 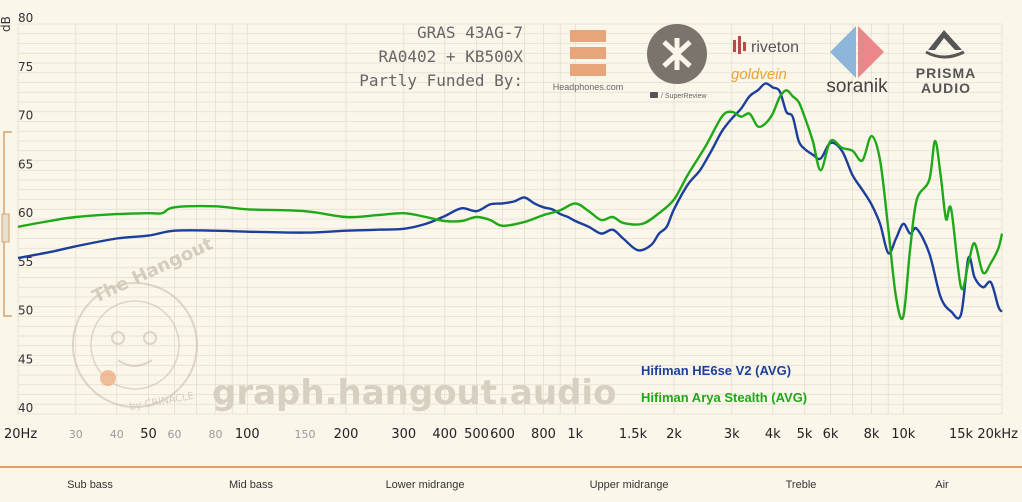 I want to click on y-tick-label: 65, so click(x=25, y=164).